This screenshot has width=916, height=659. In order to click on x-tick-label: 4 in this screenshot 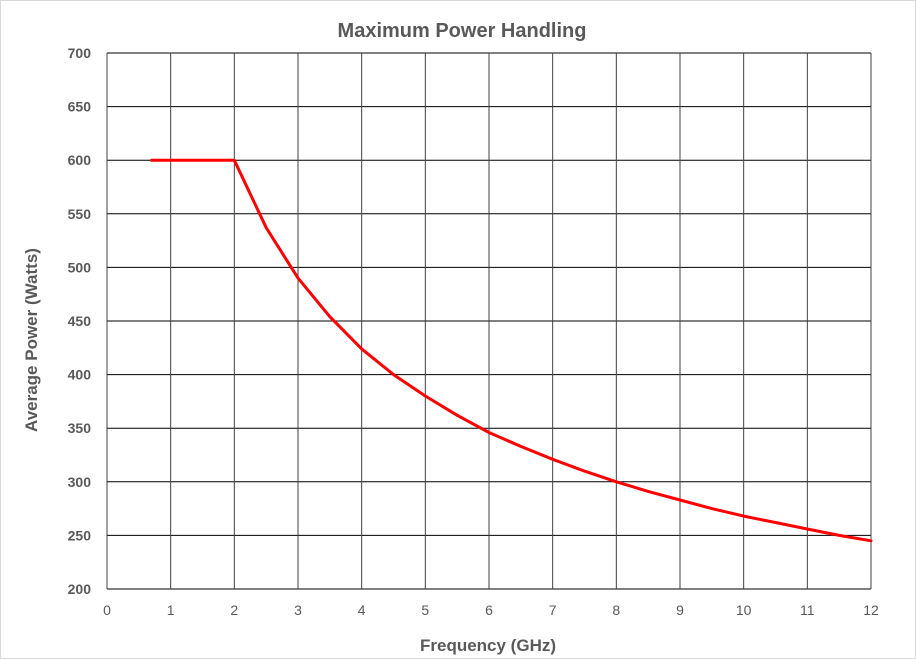, I will do `click(362, 610)`.